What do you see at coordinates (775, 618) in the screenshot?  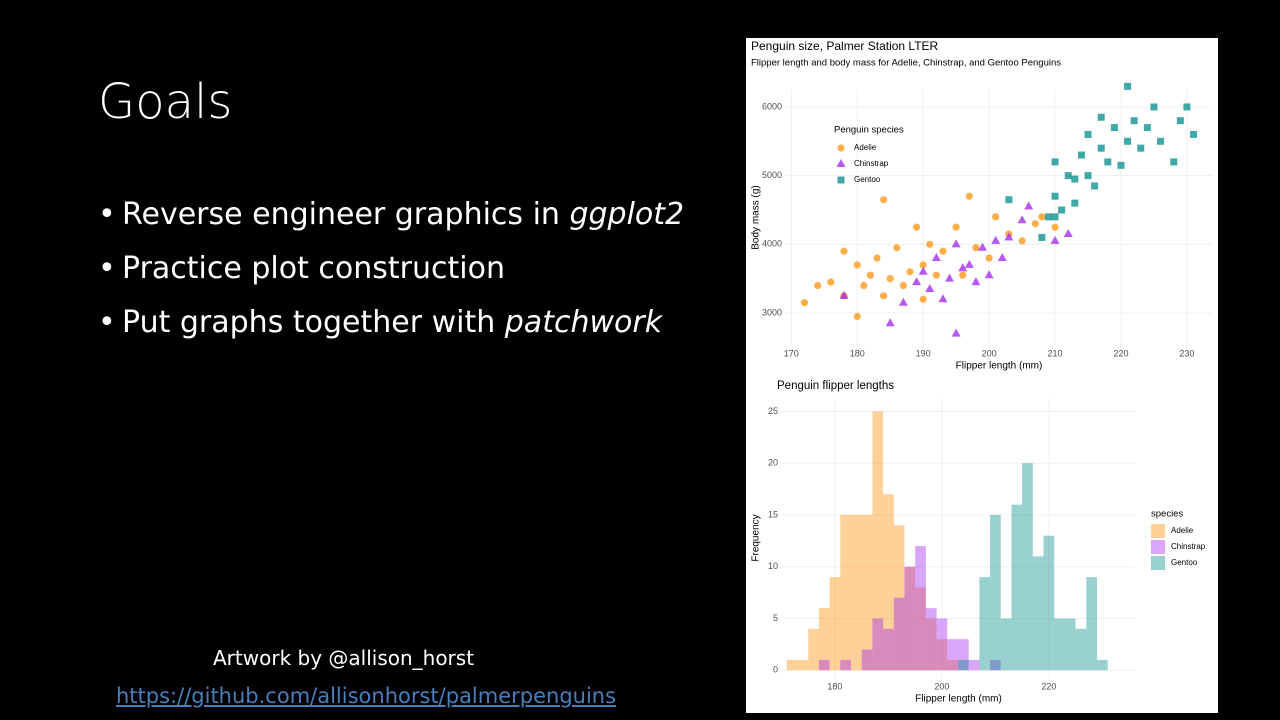 I see `y-tick-label: 5` at bounding box center [775, 618].